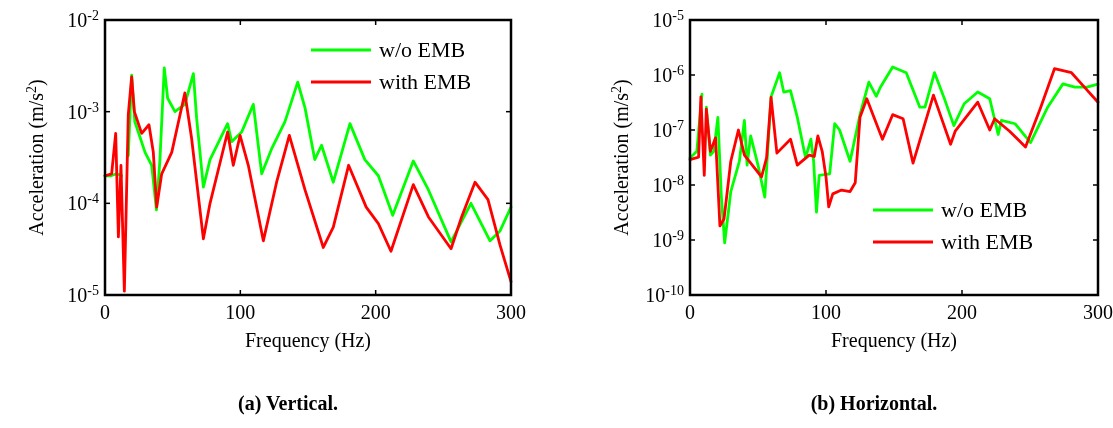  What do you see at coordinates (668, 239) in the screenshot?
I see `y-tick-label: 10$^{-9}$` at bounding box center [668, 239].